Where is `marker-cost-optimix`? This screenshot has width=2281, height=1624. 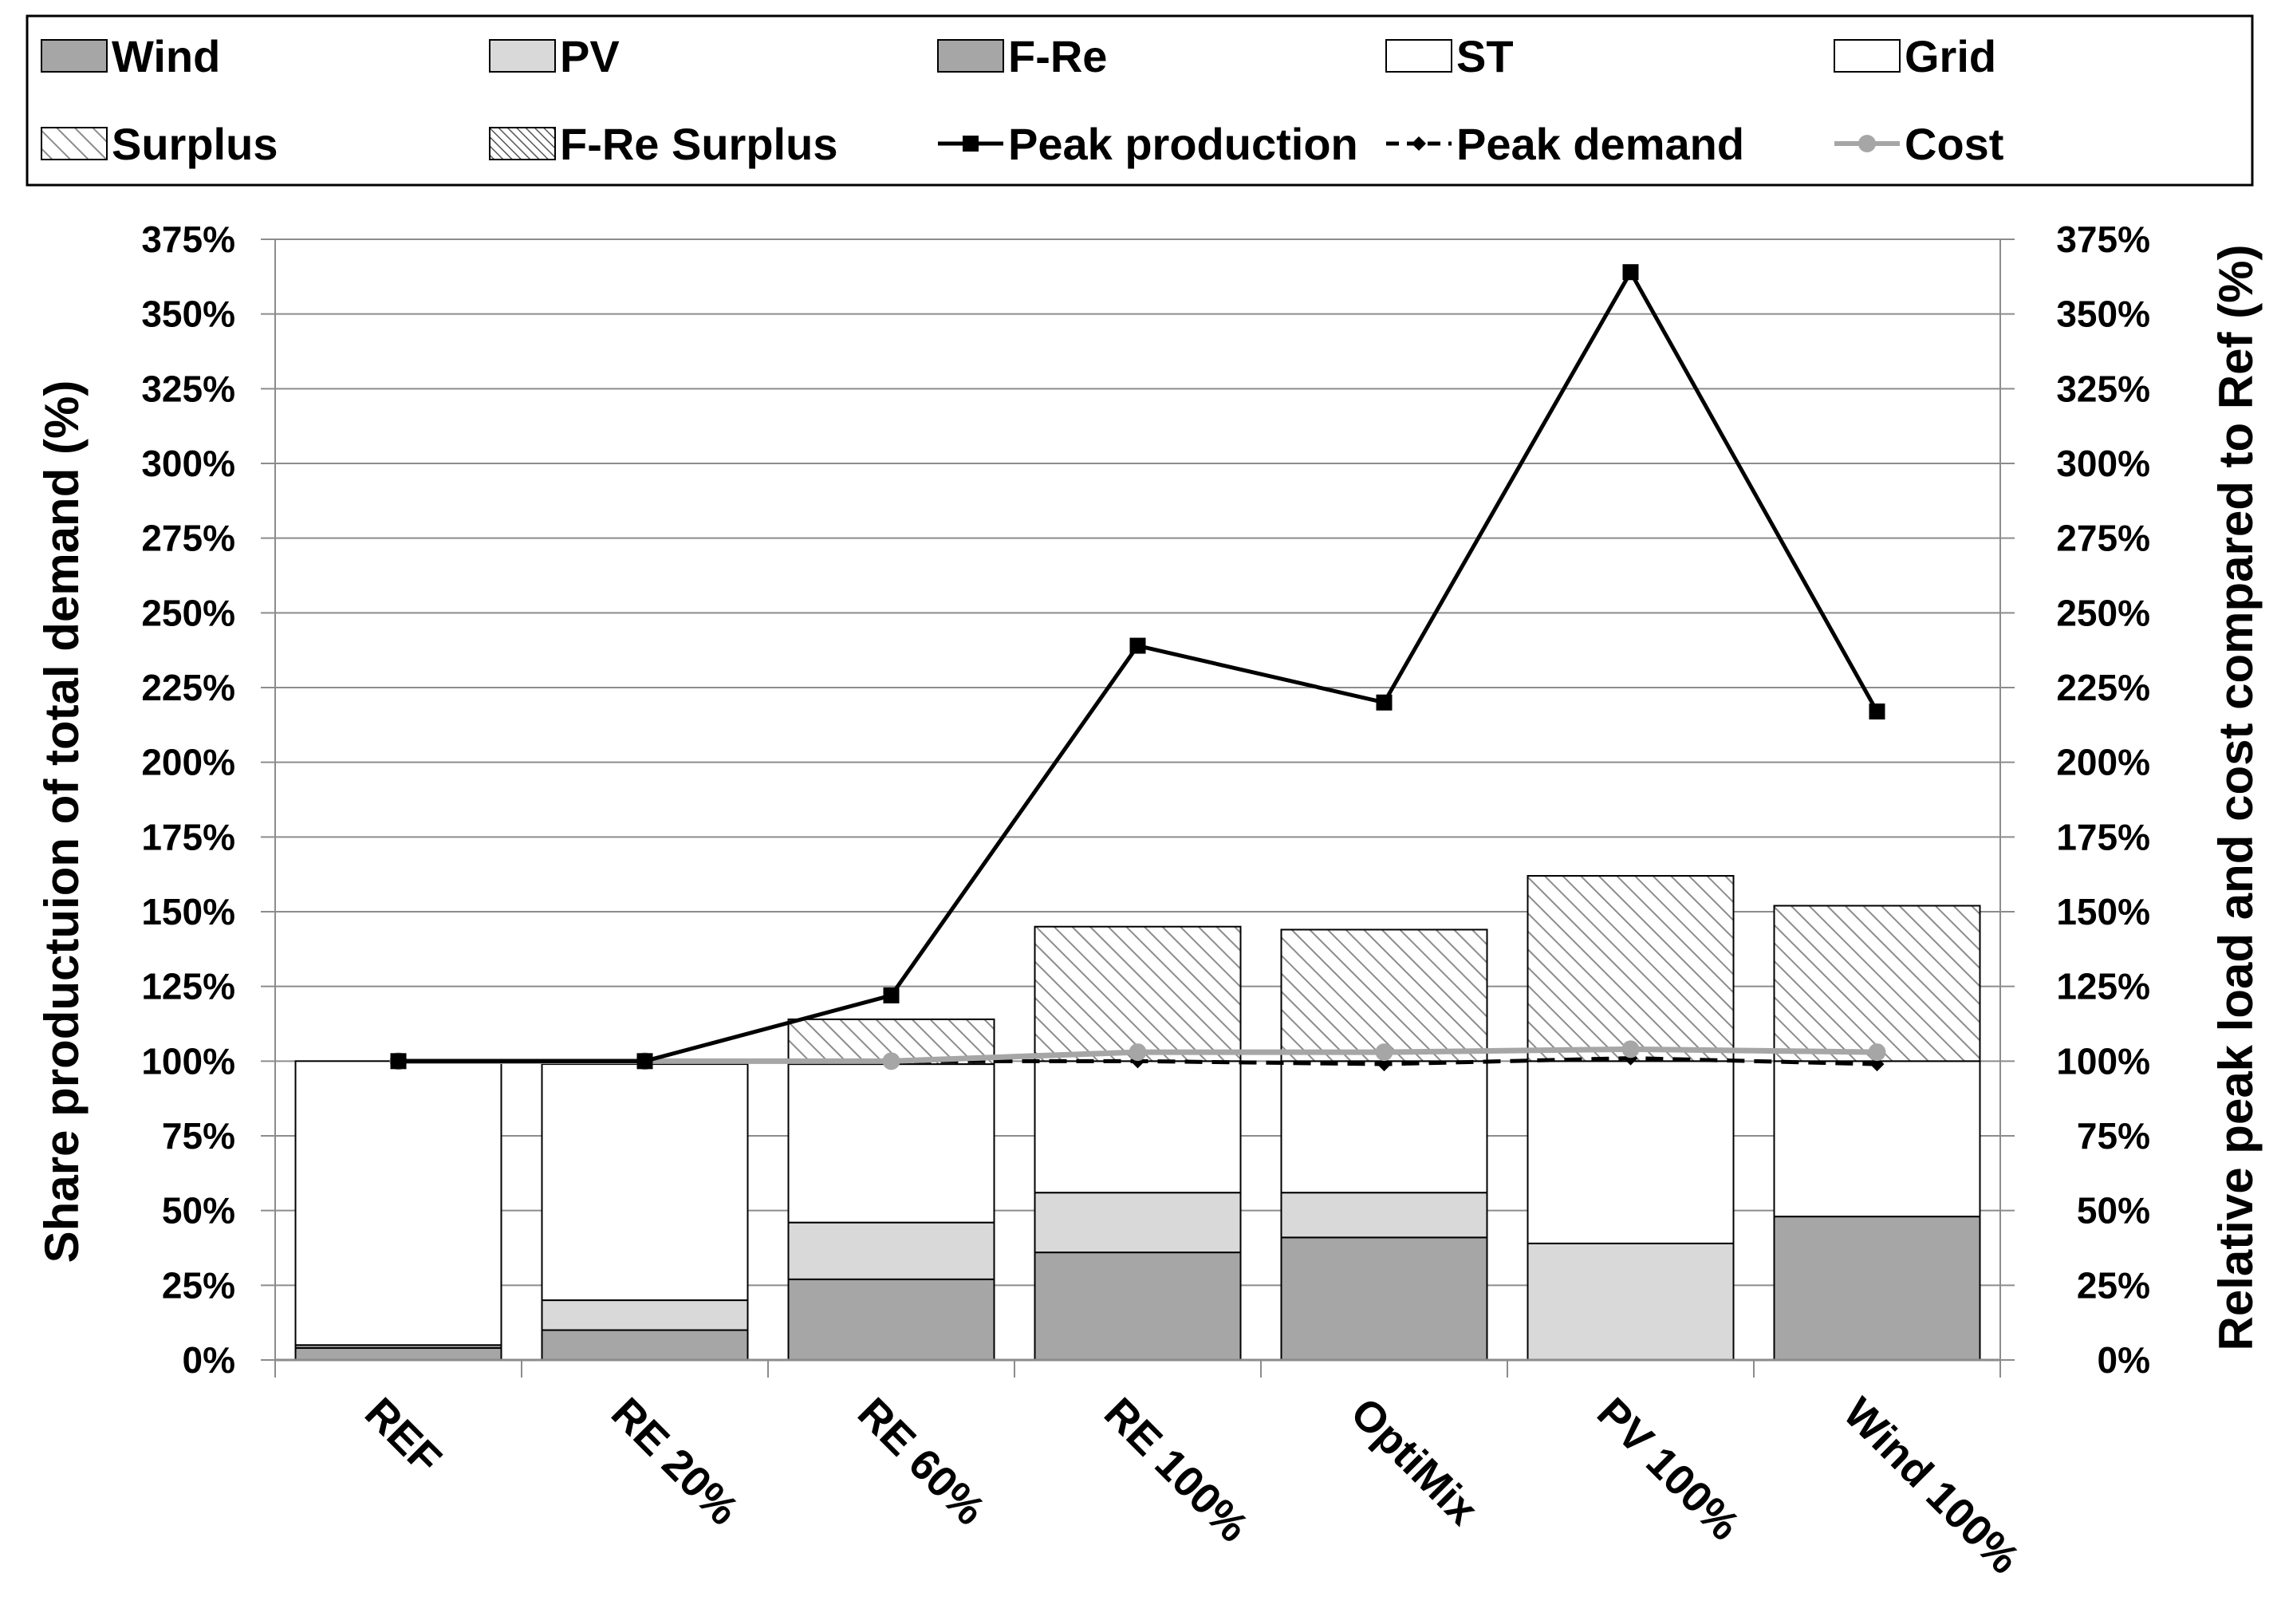
marker-cost-optimix is located at coordinates (1384, 1053).